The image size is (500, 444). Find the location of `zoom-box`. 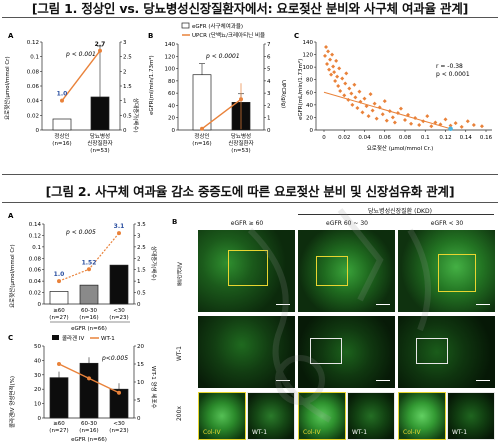

zoom-box is located at coordinates (248, 268).